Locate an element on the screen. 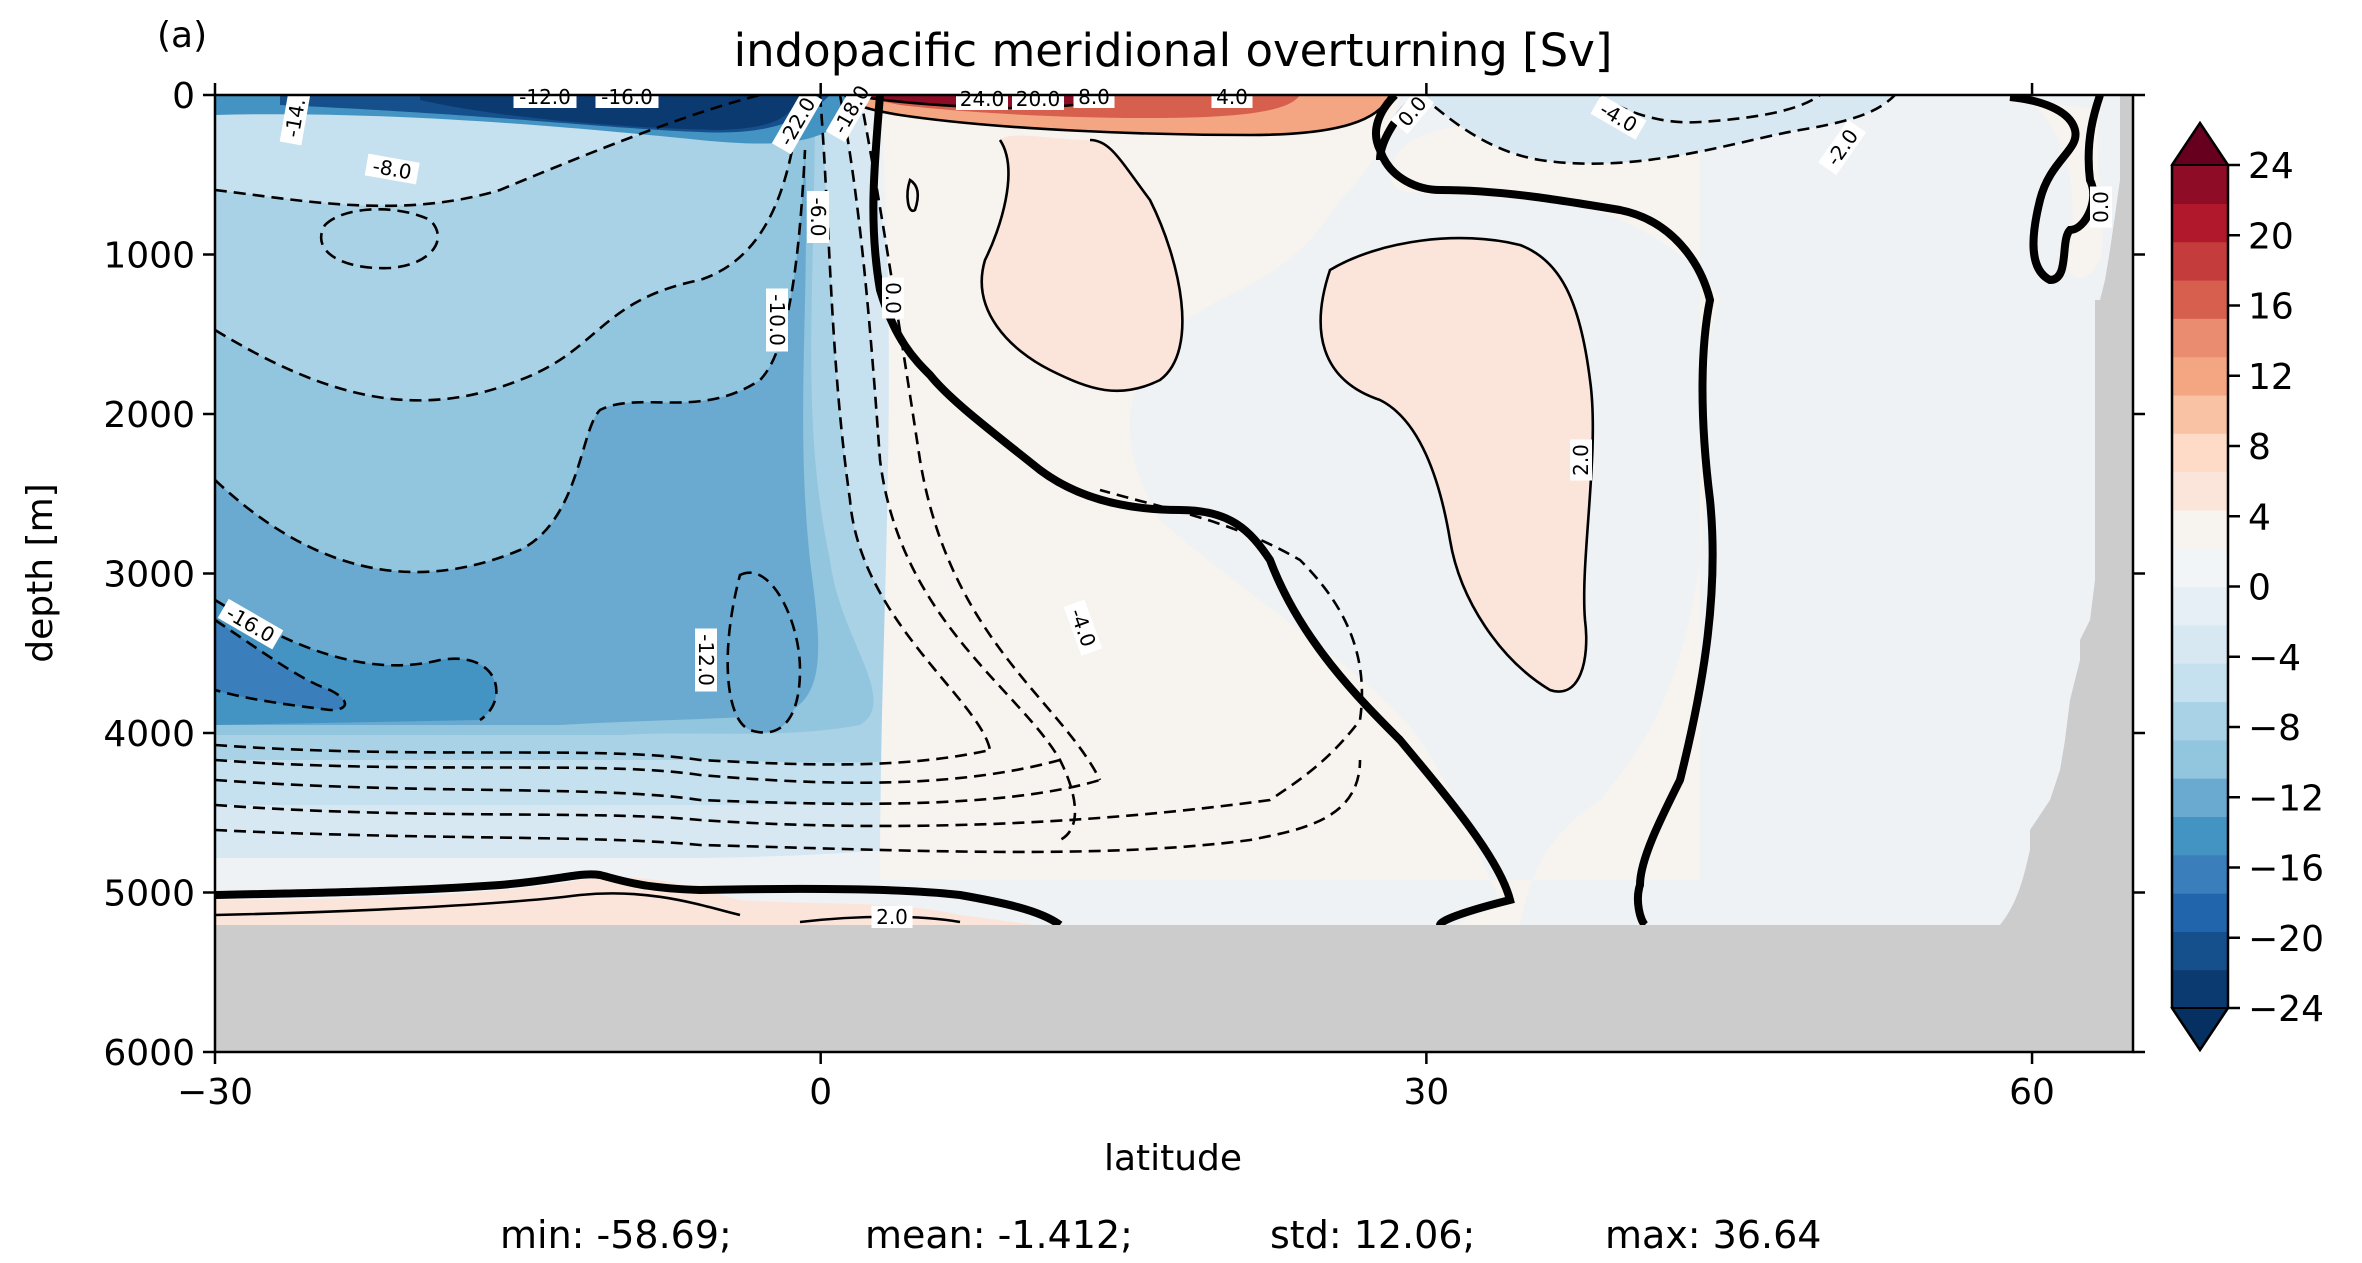 The image size is (2362, 1263). stat-std: std: 12.06; is located at coordinates (1372, 1235).